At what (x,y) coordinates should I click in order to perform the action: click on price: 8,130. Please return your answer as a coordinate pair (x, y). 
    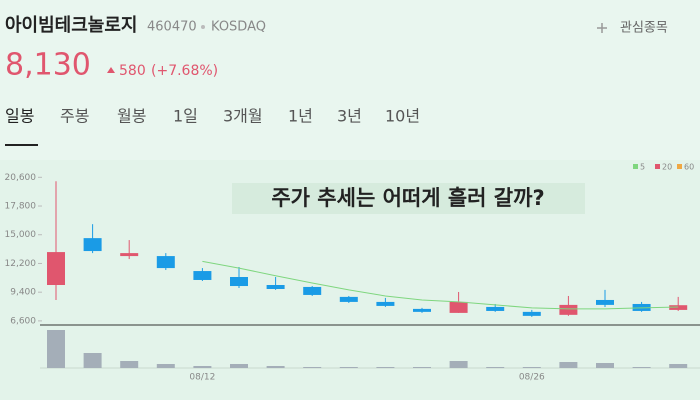
    Looking at the image, I should click on (48, 65).